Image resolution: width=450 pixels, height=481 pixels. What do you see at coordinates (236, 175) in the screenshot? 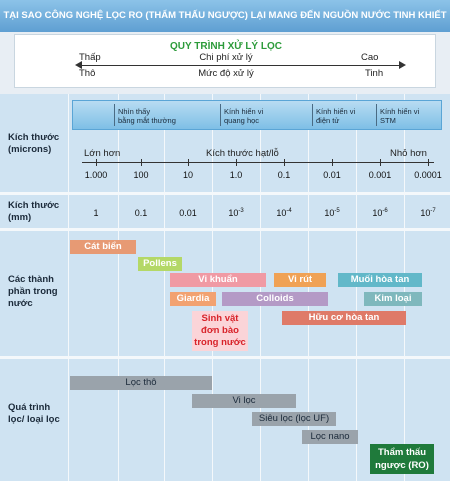
I see `micron-value: 1.0` at bounding box center [236, 175].